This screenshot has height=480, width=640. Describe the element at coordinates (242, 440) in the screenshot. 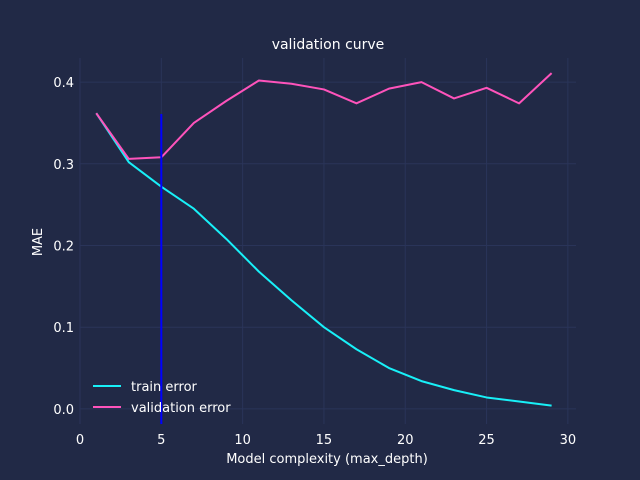

I see `x-tick-label: 10` at that location.